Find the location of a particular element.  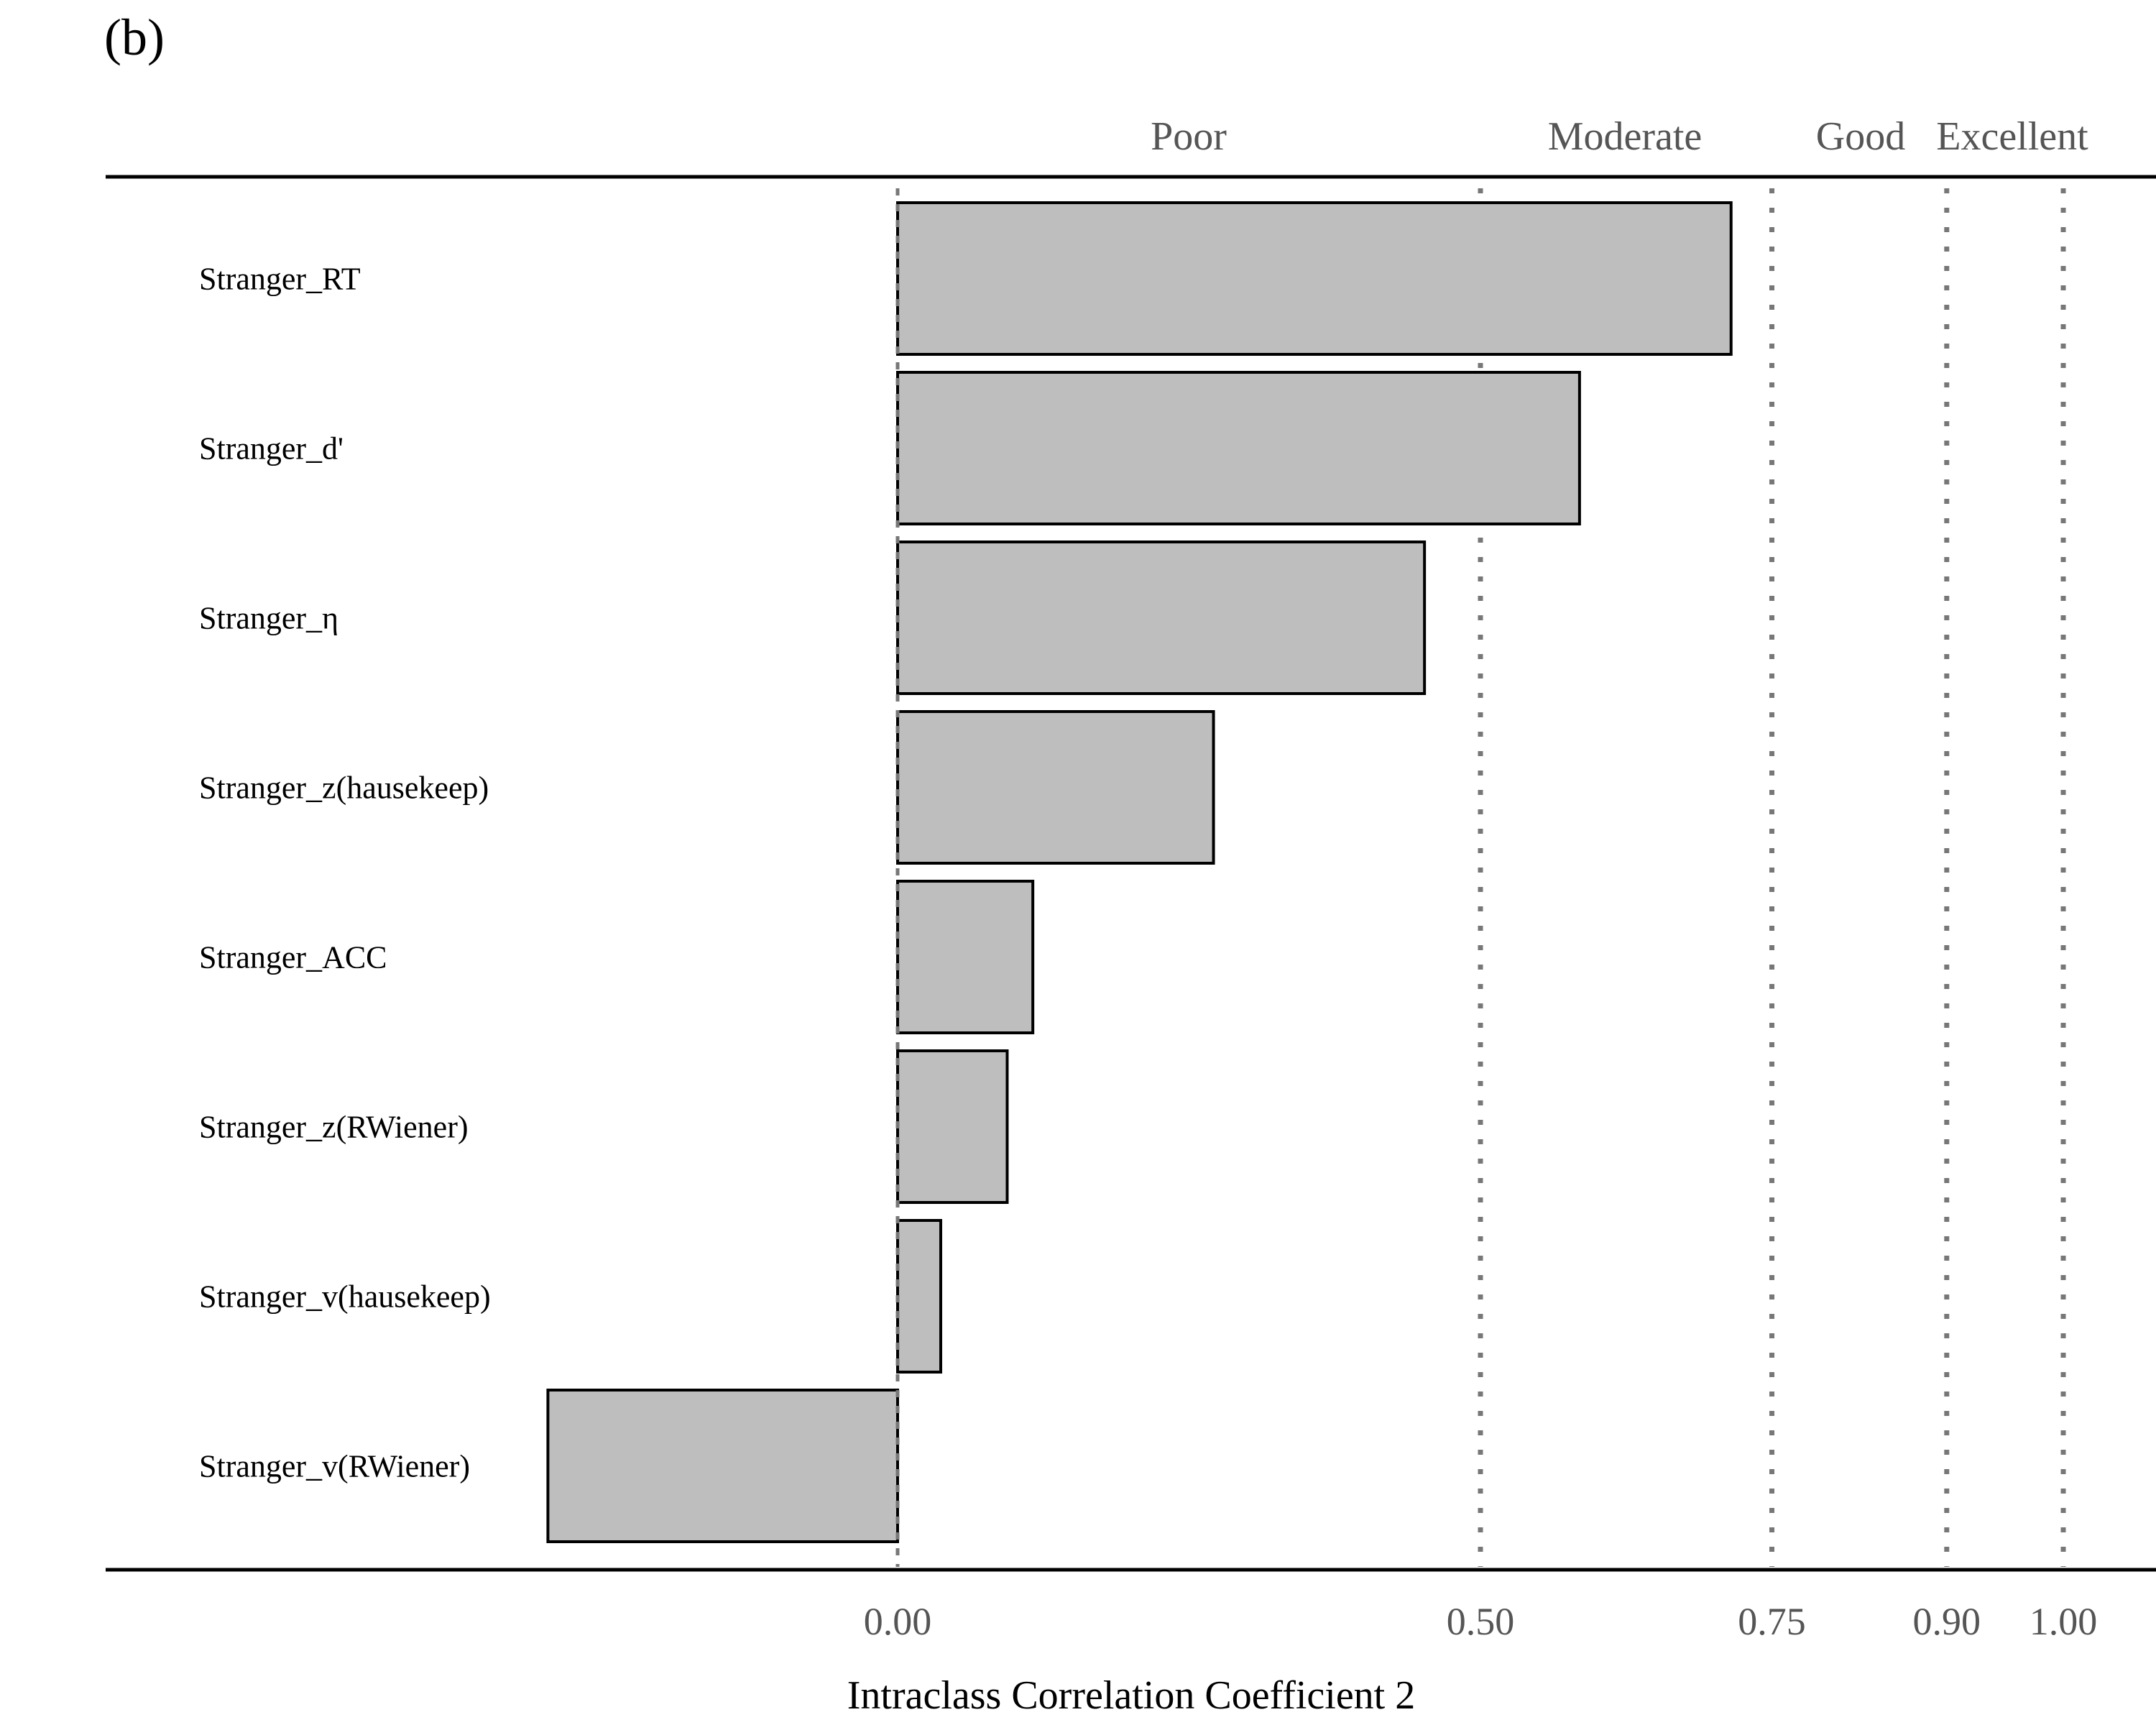

band-label-moderate: Moderate is located at coordinates (1625, 136).